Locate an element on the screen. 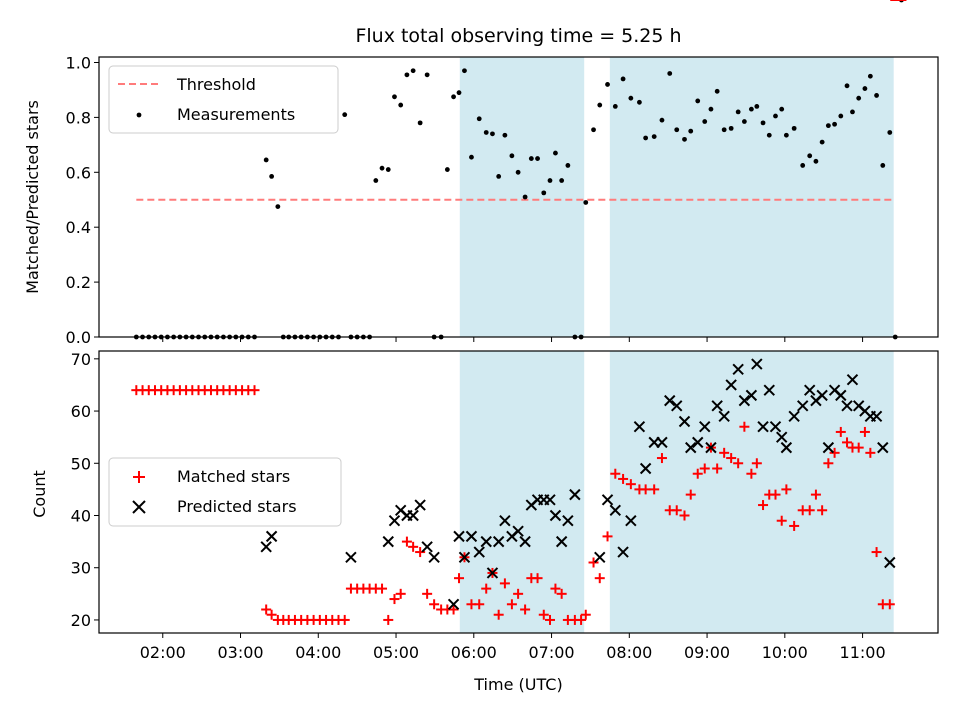 This screenshot has height=720, width=960. predicted-legend-label: Predicted stars is located at coordinates (237, 506).